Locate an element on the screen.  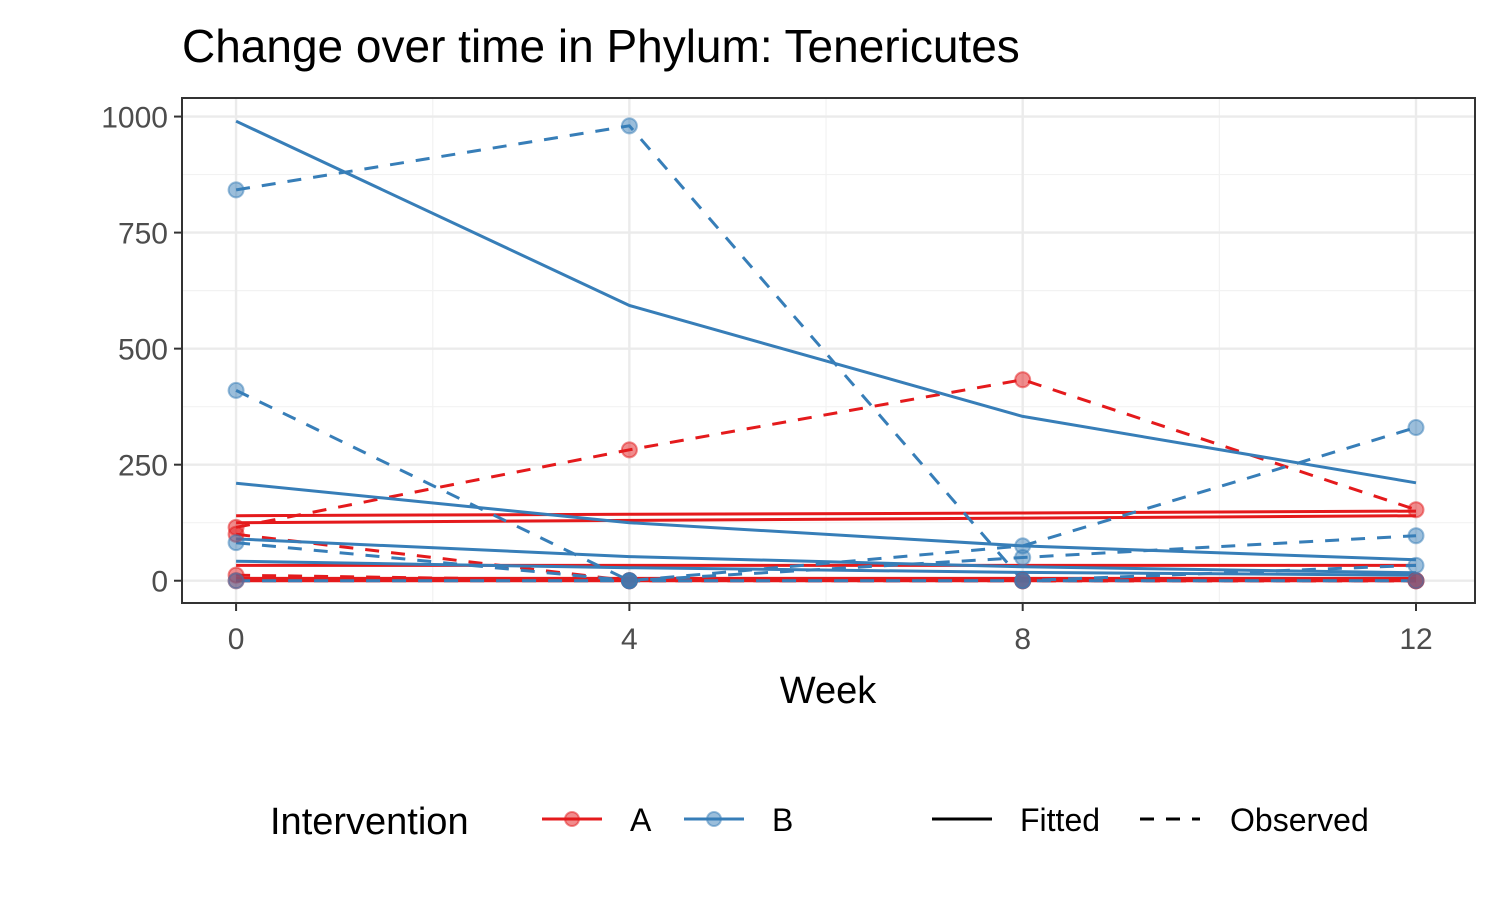
x-axis-title: Week is located at coordinates (828, 691).